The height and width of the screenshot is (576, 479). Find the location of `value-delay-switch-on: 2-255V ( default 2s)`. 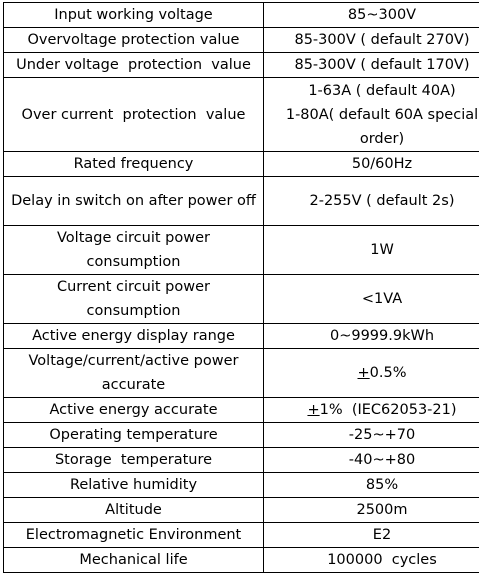

value-delay-switch-on: 2-255V ( default 2s) is located at coordinates (371, 201).